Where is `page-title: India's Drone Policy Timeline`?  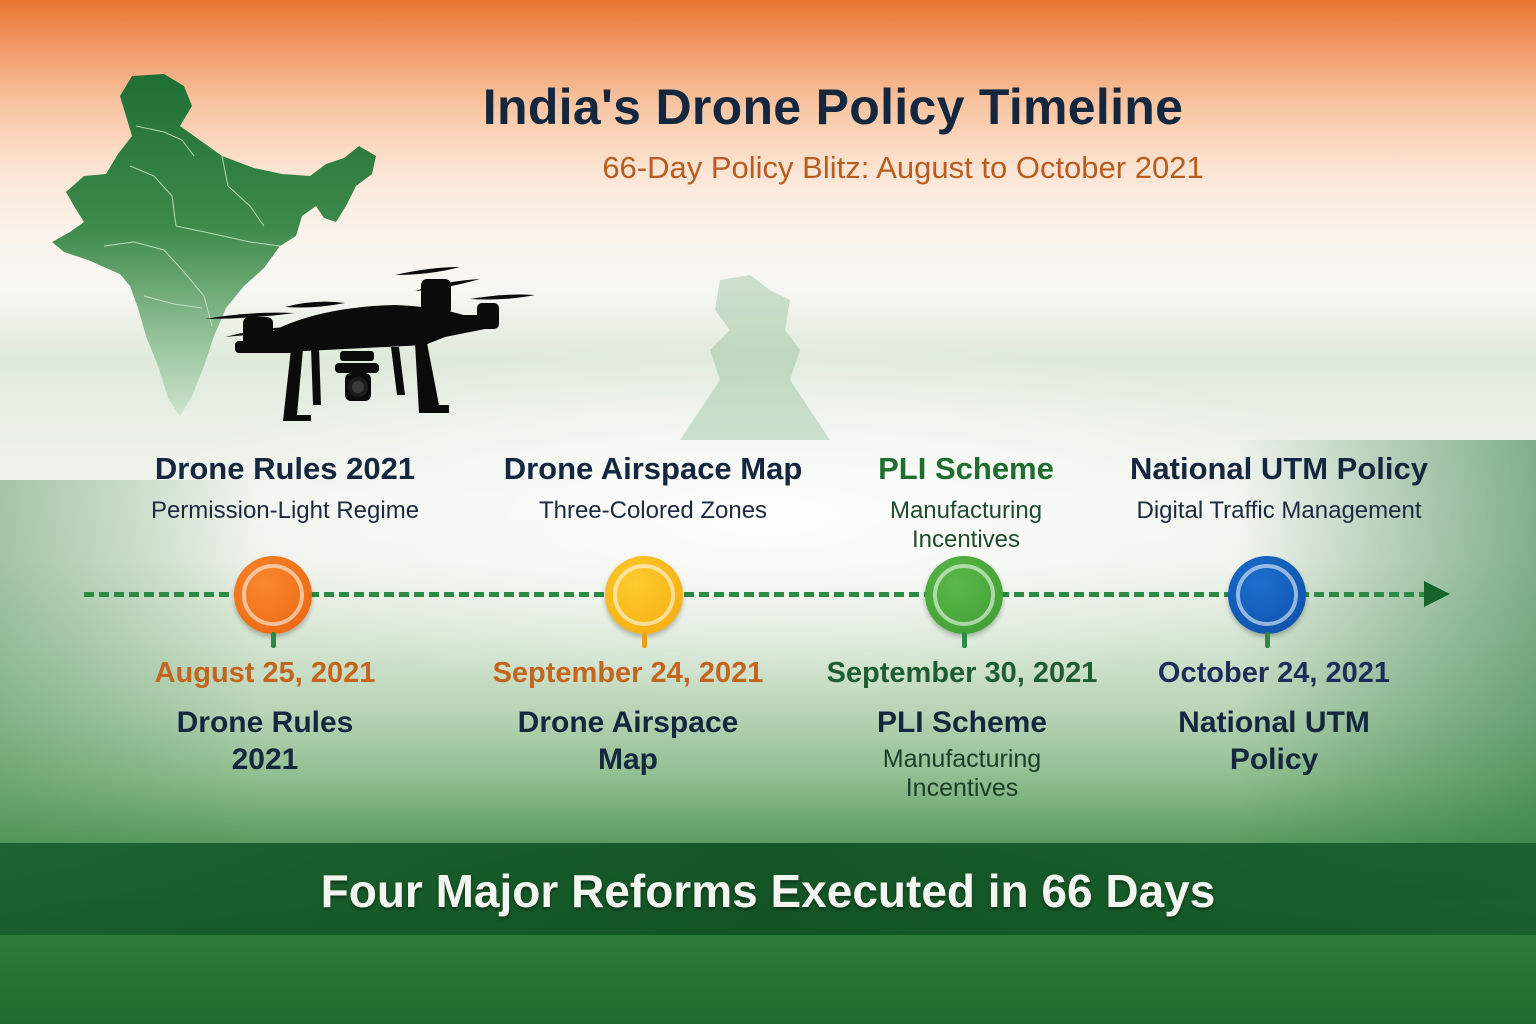 page-title: India's Drone Policy Timeline is located at coordinates (833, 107).